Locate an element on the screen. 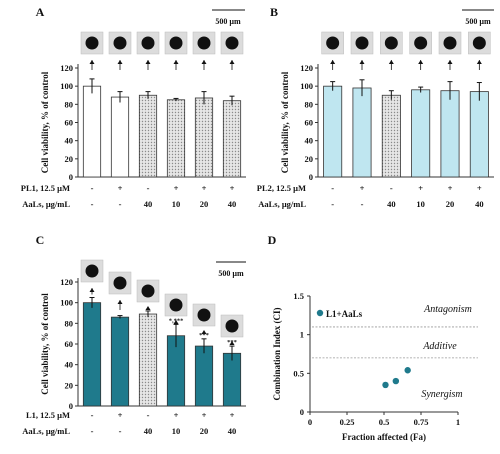 The height and width of the screenshot is (454, 500). x-tick-label: 0.5 is located at coordinates (384, 422).